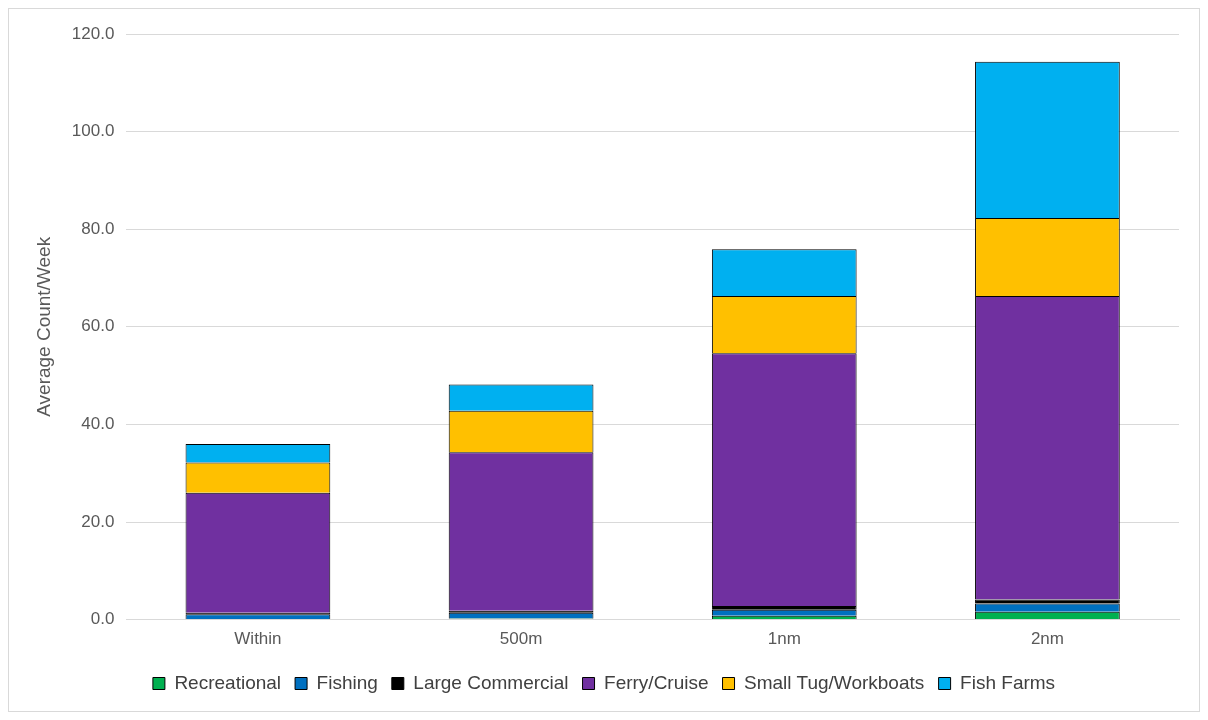 This screenshot has width=1208, height=720. What do you see at coordinates (656, 682) in the screenshot?
I see `legend-label: Ferry/Cruise` at bounding box center [656, 682].